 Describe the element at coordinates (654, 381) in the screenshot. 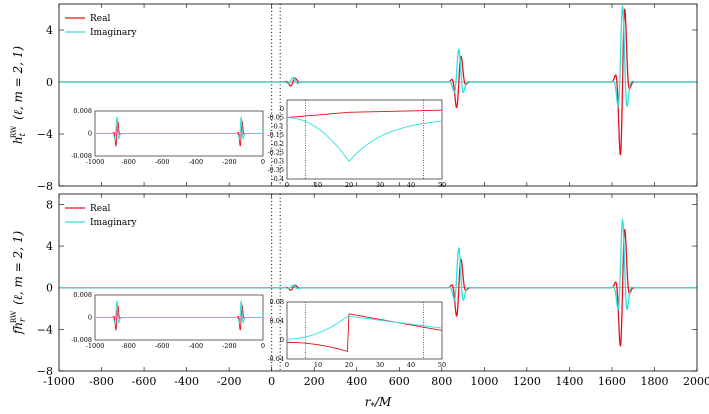

I see `x-tick-label: 1800` at that location.